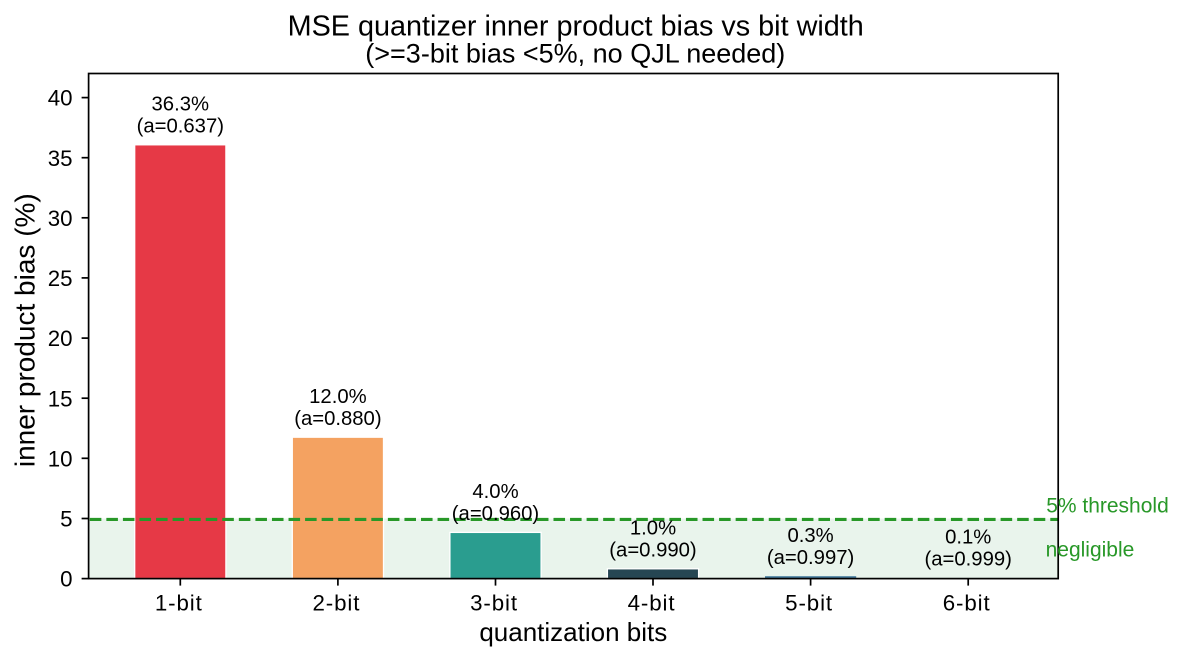 This screenshot has height=660, width=1184. I want to click on svg-text: (a=0.997), so click(810, 558).